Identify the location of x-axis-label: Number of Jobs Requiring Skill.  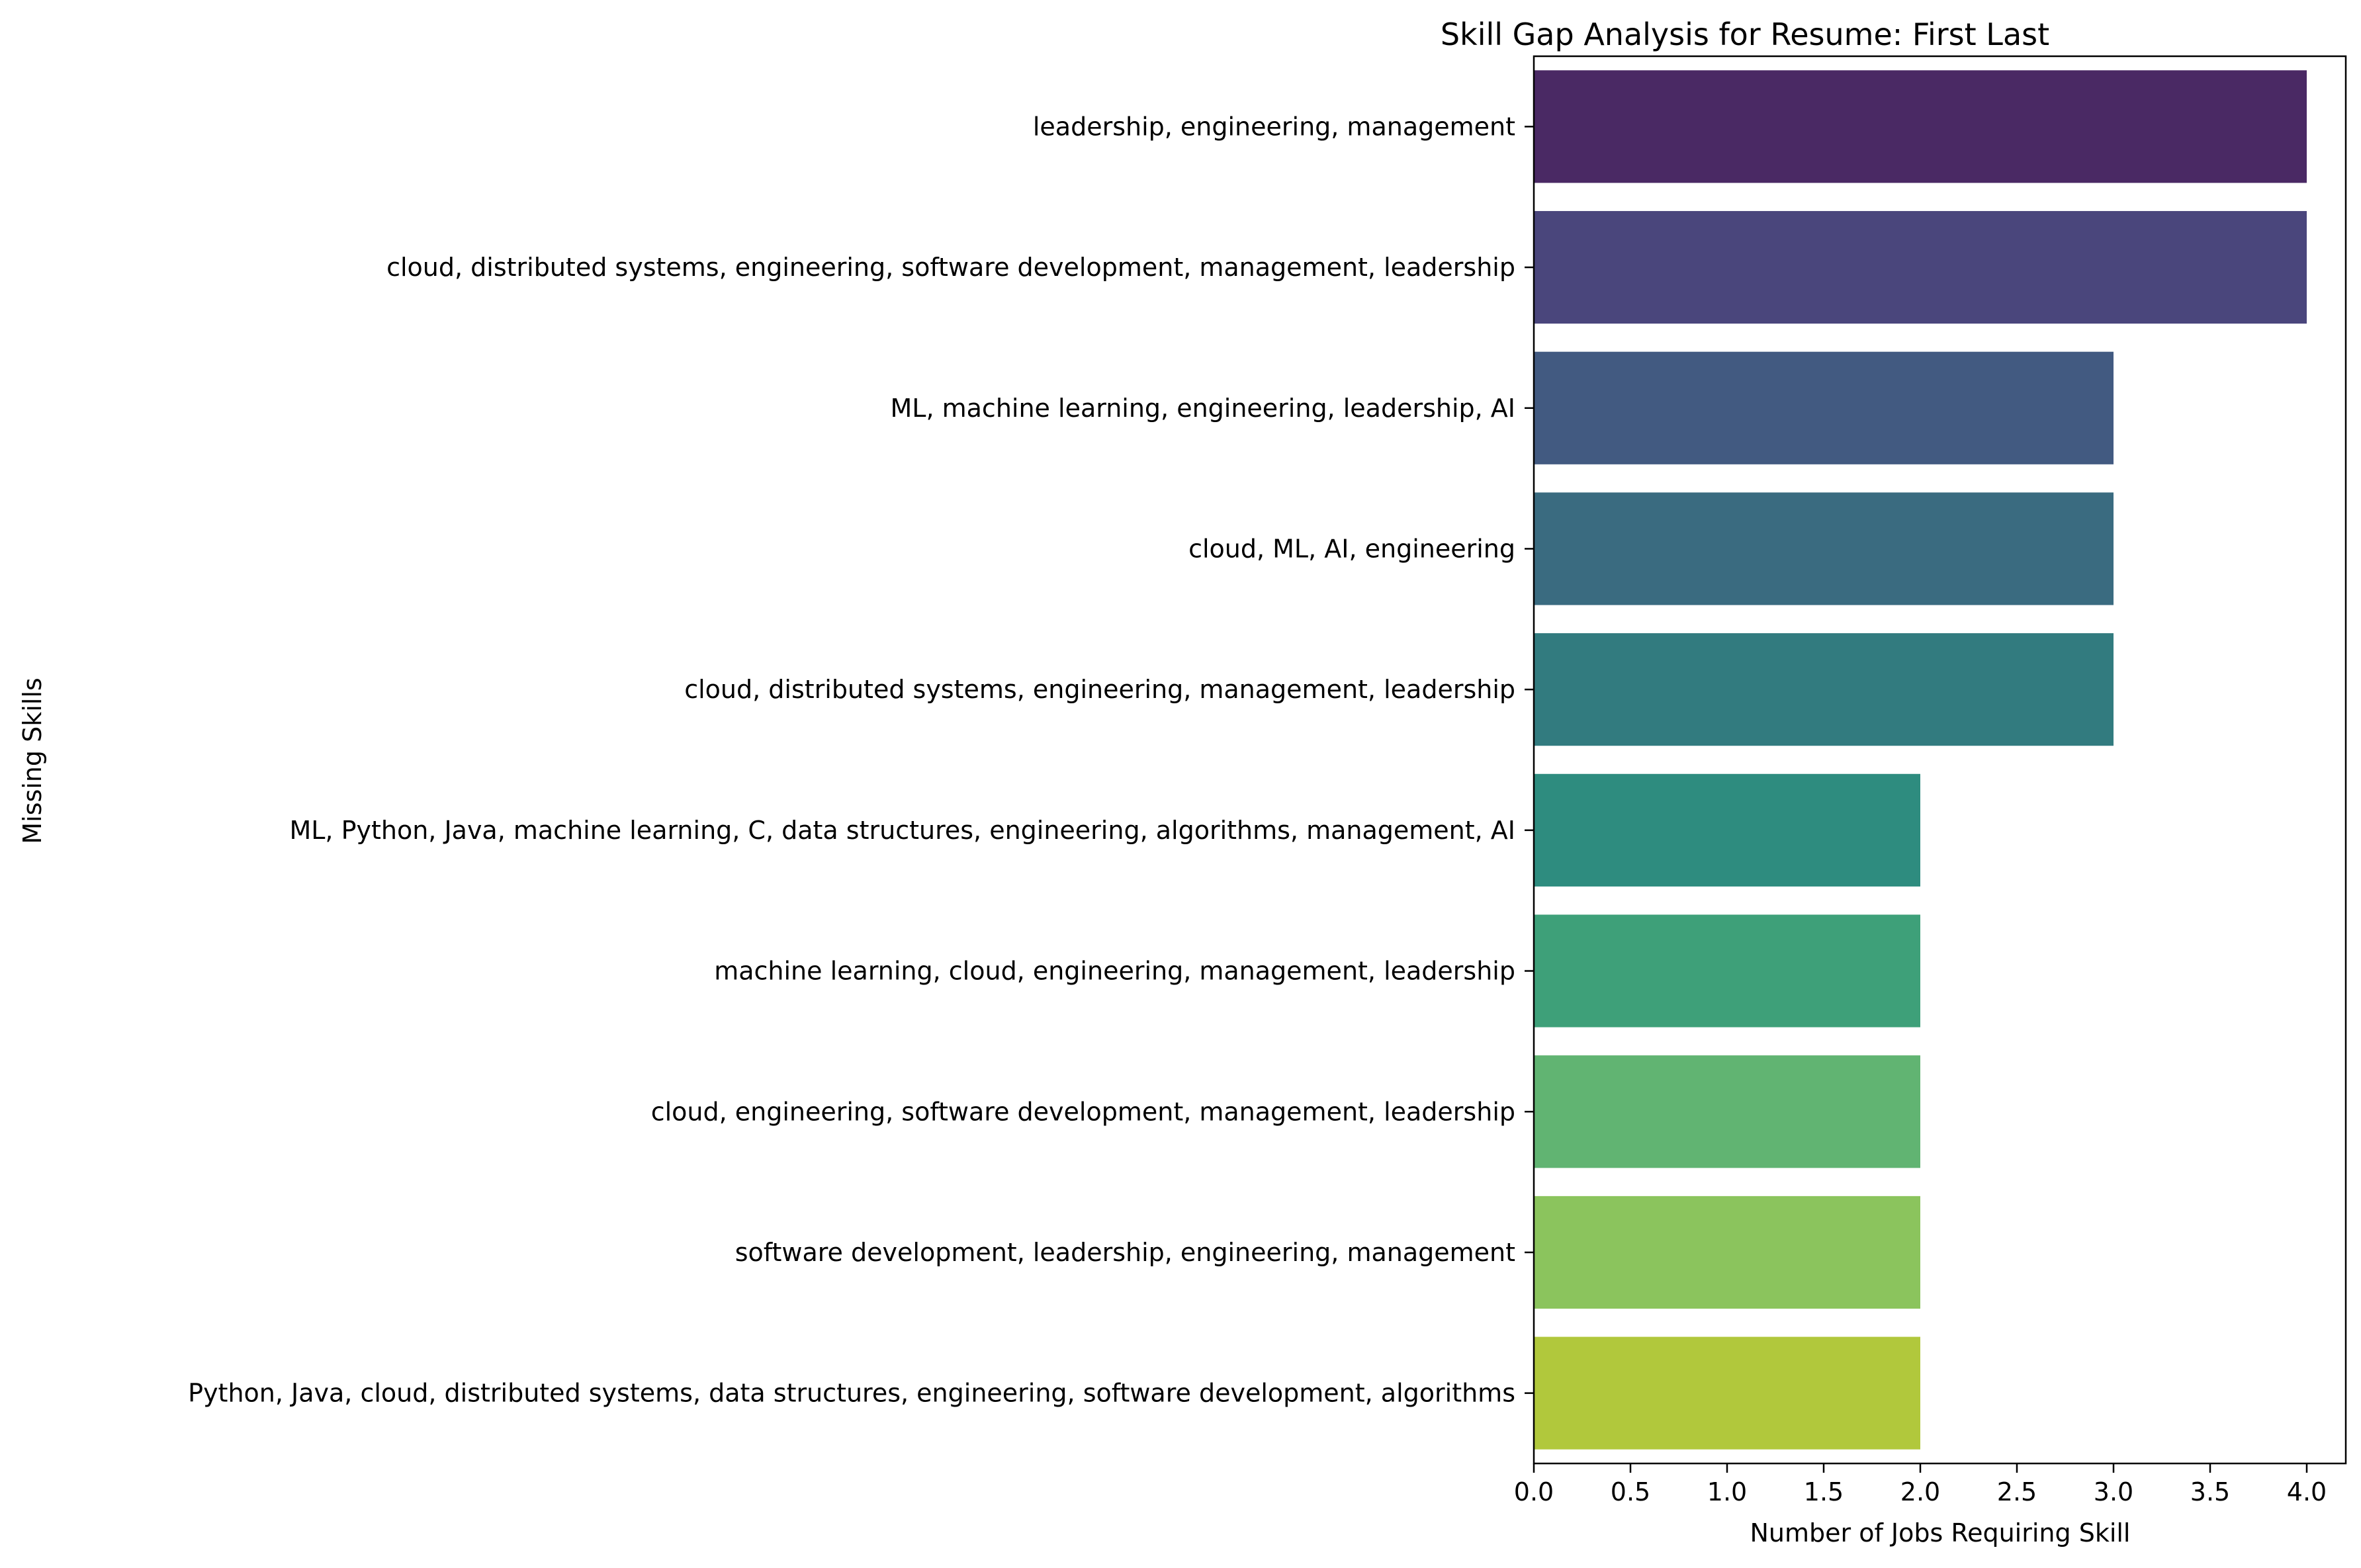
(1940, 1533).